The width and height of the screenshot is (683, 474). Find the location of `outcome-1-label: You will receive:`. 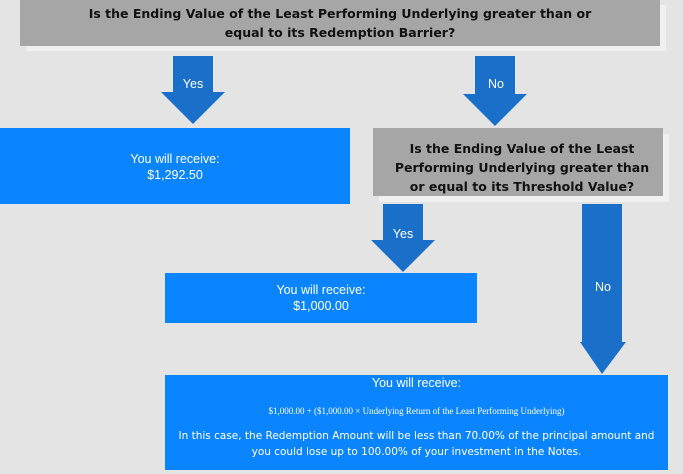

outcome-1-label: You will receive: is located at coordinates (175, 159).